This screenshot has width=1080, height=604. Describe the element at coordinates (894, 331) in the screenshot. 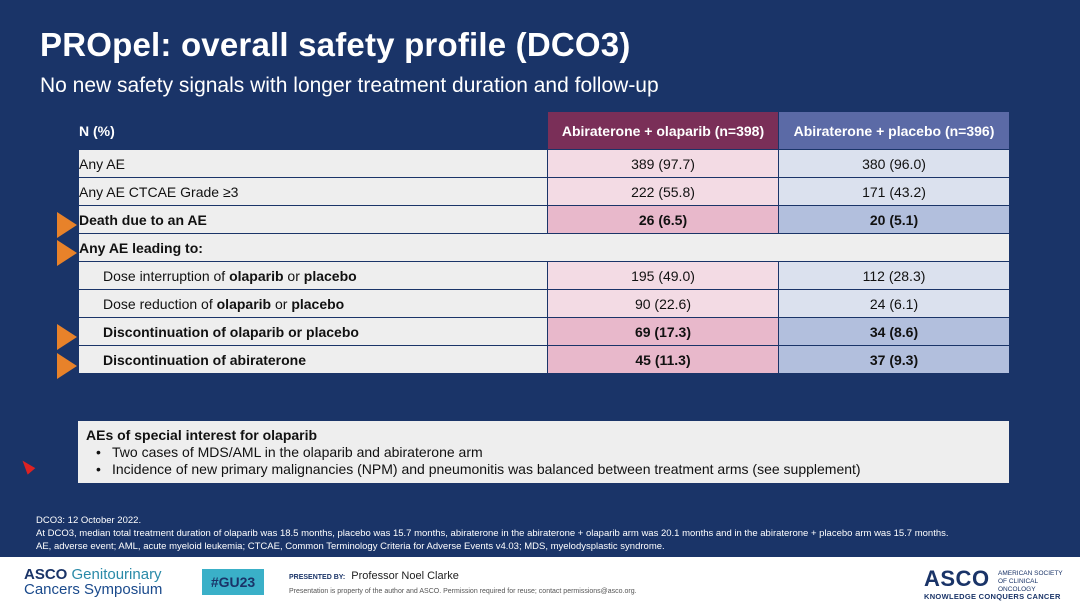

I see `placebo-value: 34 (8.6)` at that location.